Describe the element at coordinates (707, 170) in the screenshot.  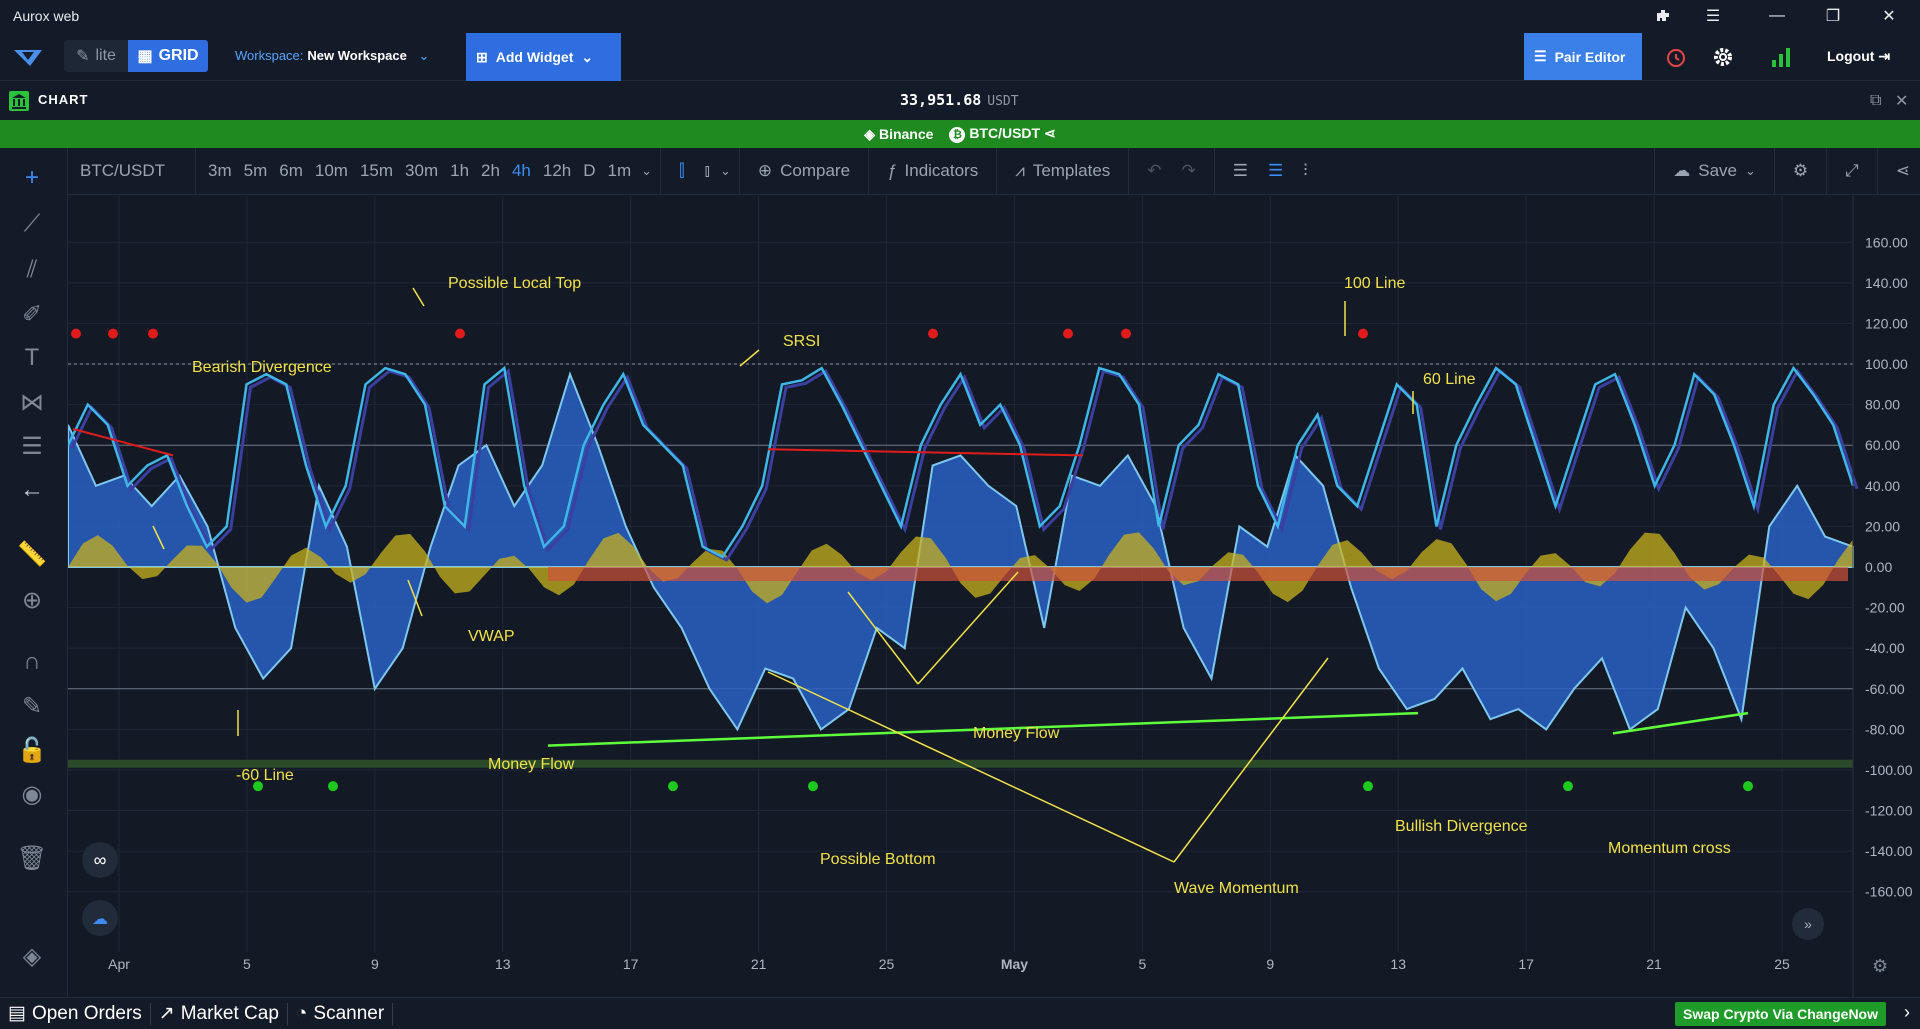
I see `bar-type-icon: ⫾` at that location.